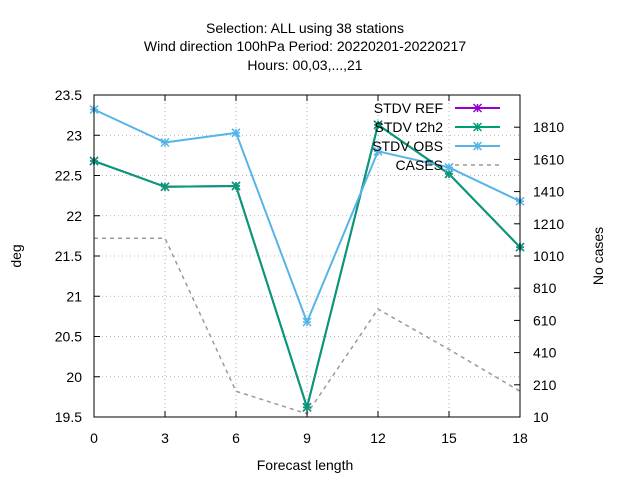 The height and width of the screenshot is (480, 640). I want to click on y-tick-label: 21.5, so click(68, 256).